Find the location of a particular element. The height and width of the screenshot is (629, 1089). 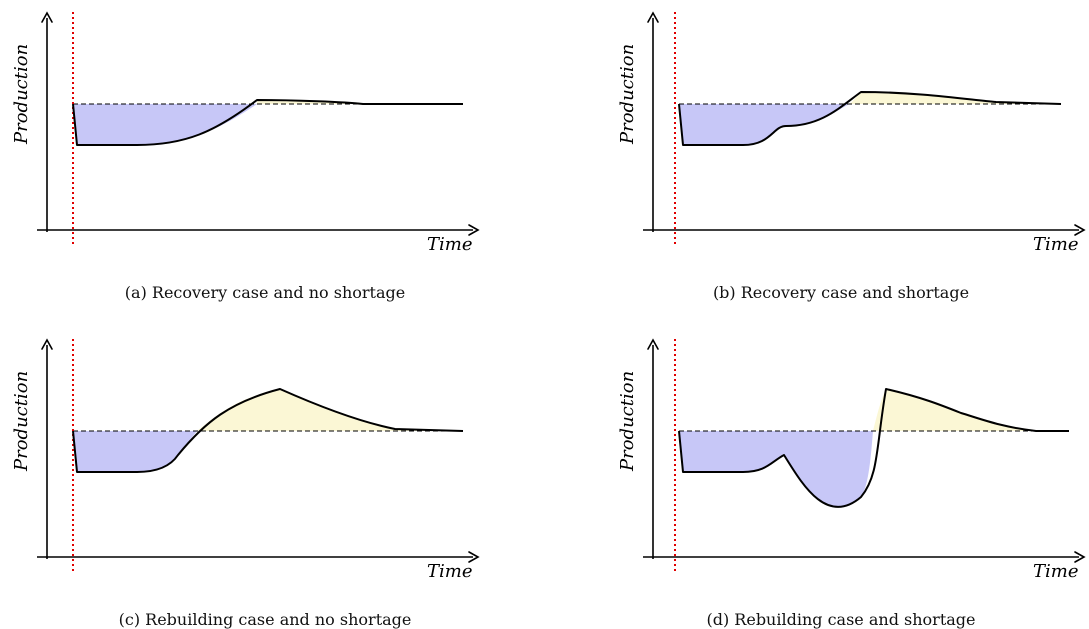

caption: (c) Rebuilding case and no shortage is located at coordinates (265, 619).